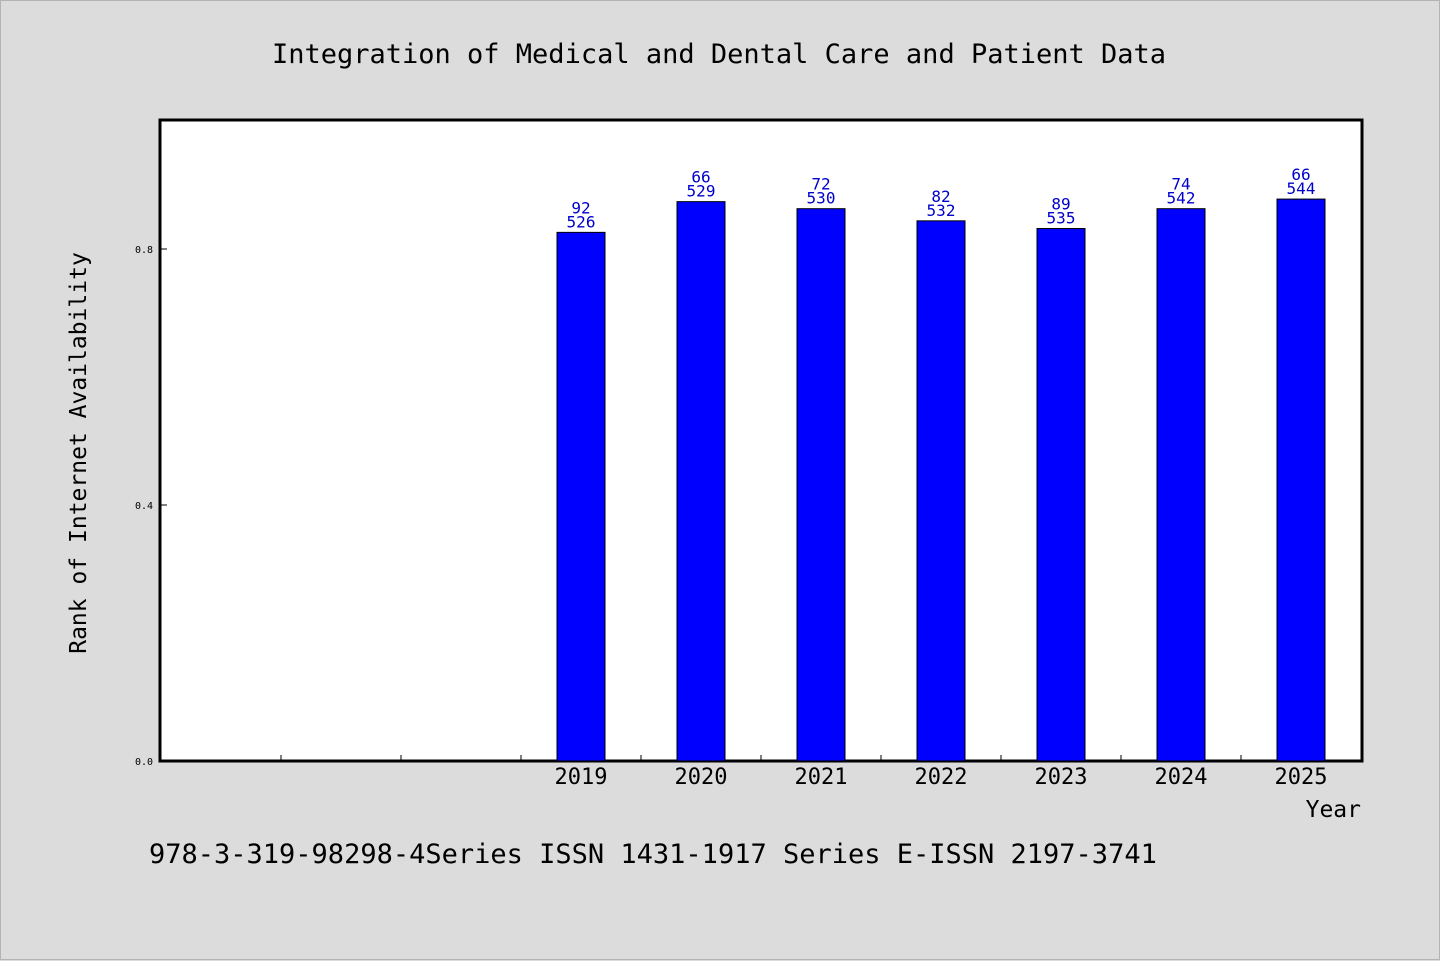 Image resolution: width=1440 pixels, height=961 pixels. What do you see at coordinates (821, 777) in the screenshot?
I see `x-tick-label-2021: 2021` at bounding box center [821, 777].